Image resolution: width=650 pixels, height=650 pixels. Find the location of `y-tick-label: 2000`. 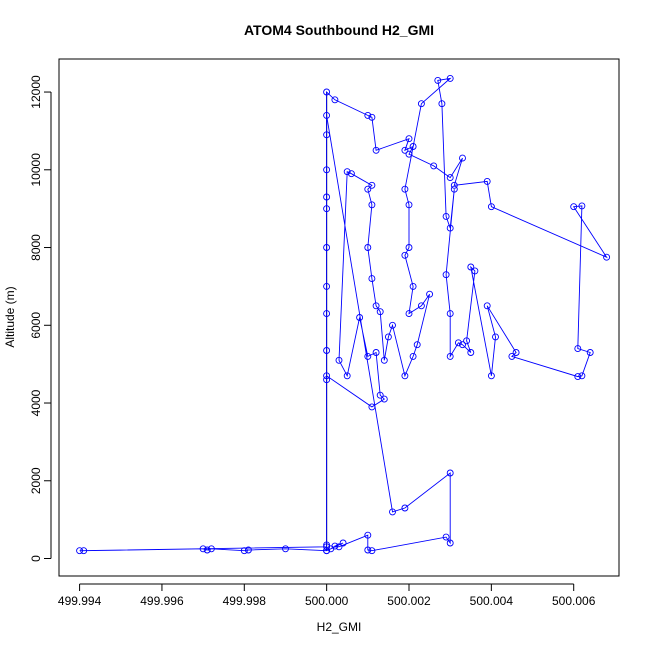

y-tick-label: 2000 is located at coordinates (36, 480).